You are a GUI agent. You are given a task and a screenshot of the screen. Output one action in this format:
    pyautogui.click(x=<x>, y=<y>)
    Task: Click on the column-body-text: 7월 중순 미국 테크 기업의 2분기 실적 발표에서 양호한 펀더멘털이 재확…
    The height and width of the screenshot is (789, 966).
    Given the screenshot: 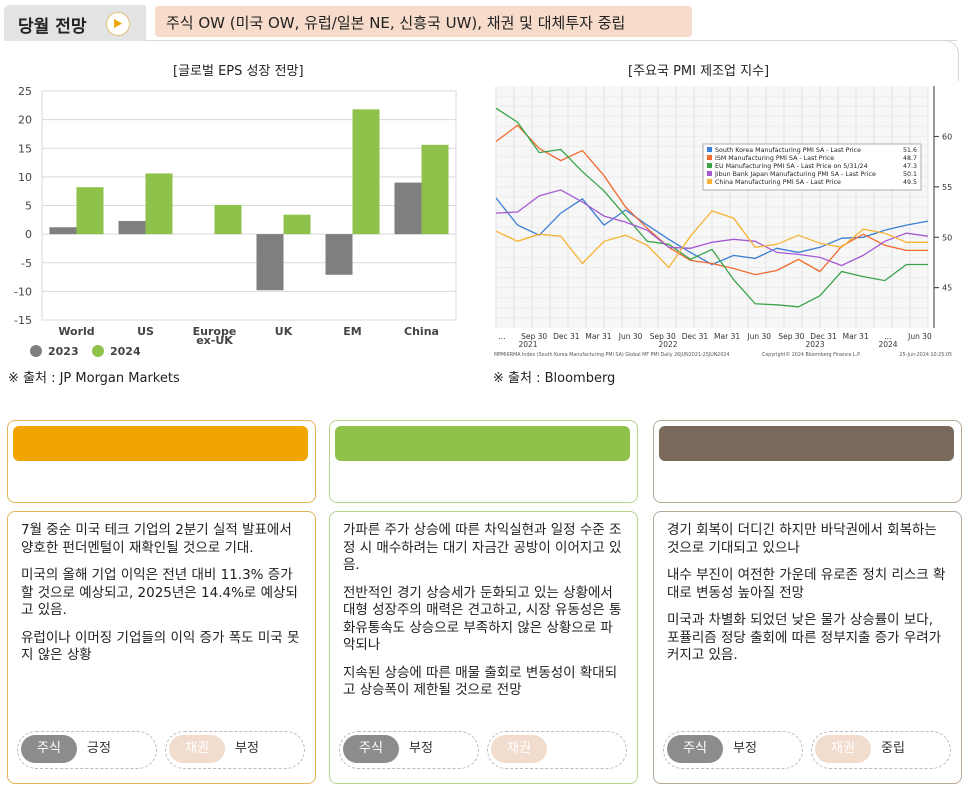 What is the action you would take?
    pyautogui.click(x=161, y=598)
    